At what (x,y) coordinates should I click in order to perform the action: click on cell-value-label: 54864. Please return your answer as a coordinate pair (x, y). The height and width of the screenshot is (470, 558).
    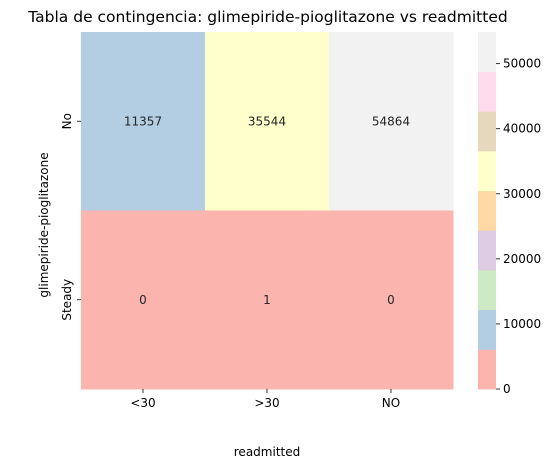
    Looking at the image, I should click on (391, 121).